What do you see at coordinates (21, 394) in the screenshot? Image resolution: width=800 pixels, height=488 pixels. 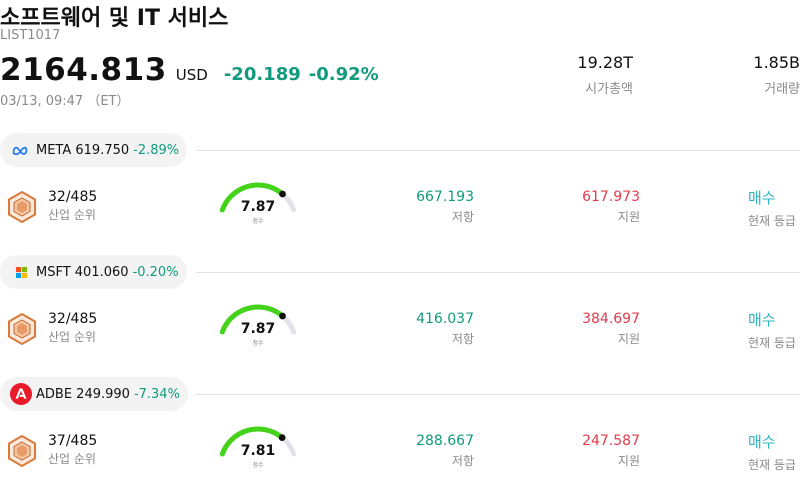 I see `adobe-logo-icon` at bounding box center [21, 394].